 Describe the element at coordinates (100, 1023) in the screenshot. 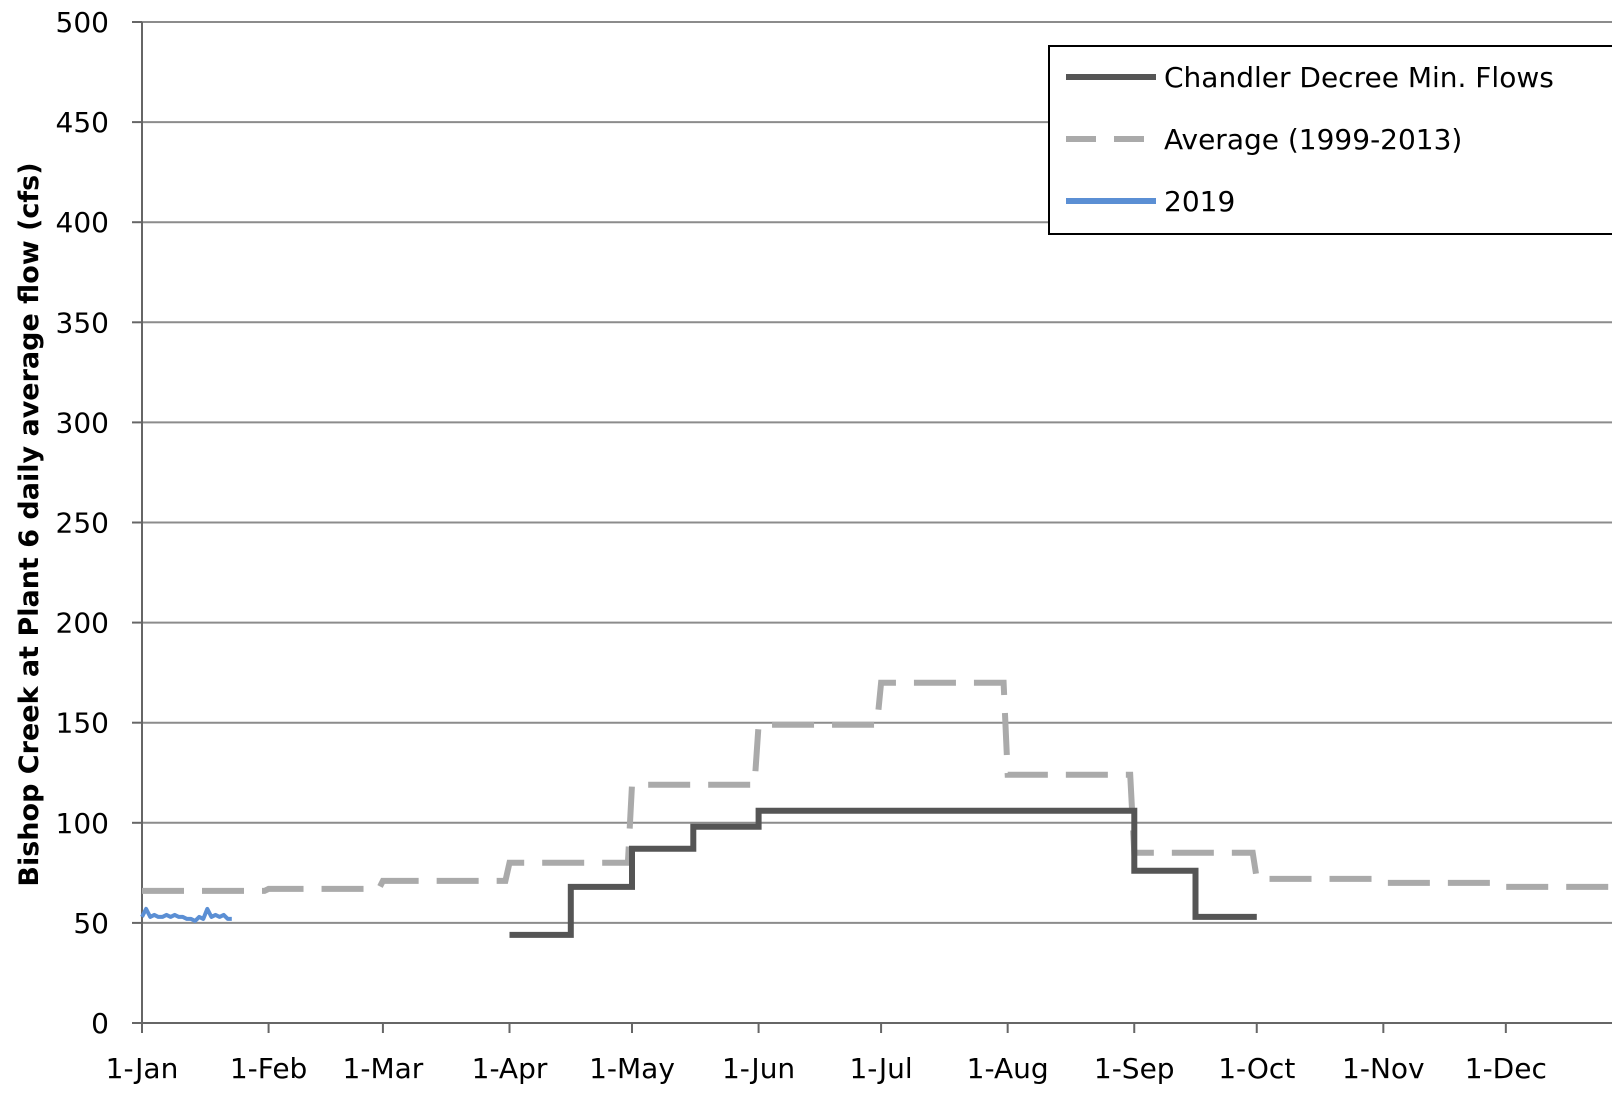

I see `y-tick-label: 0` at that location.